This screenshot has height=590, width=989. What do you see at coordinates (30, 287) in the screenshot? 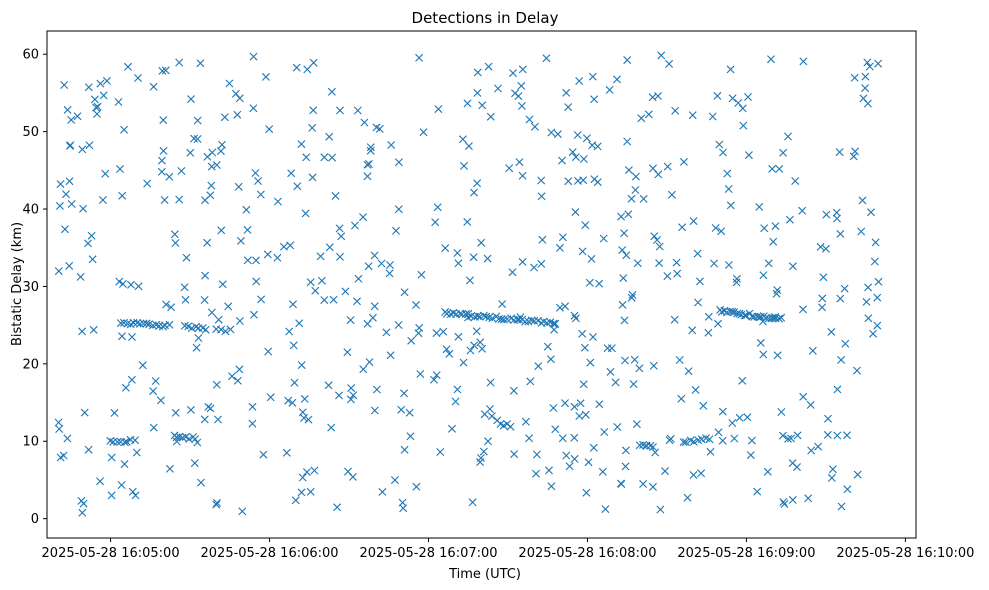
I see `y-tick-label: 30` at bounding box center [30, 287].